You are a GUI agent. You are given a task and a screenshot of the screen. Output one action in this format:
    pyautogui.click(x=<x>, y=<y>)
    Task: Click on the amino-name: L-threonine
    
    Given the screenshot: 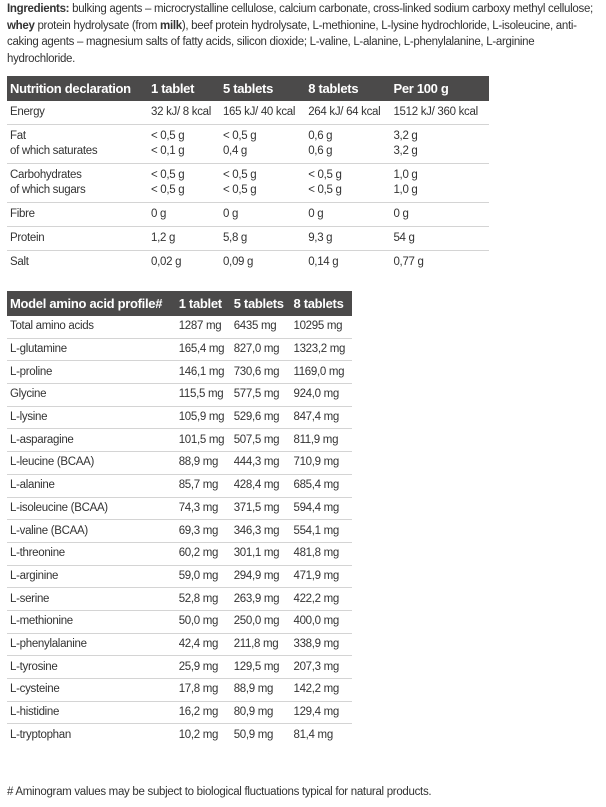 What is the action you would take?
    pyautogui.click(x=91, y=554)
    